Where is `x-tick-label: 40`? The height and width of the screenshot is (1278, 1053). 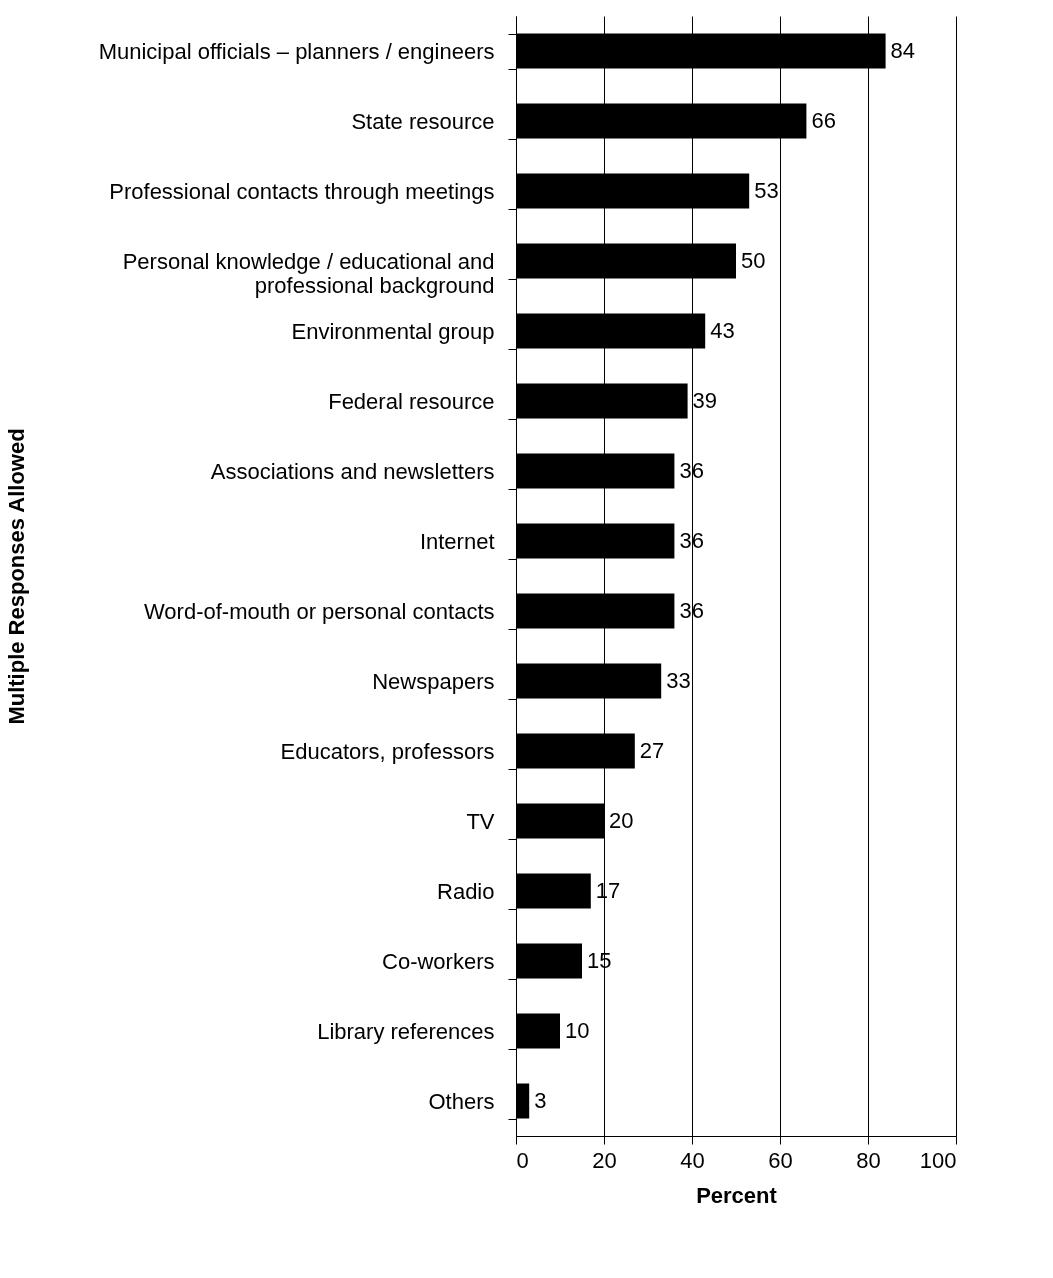
x-tick-label: 40 is located at coordinates (692, 1160).